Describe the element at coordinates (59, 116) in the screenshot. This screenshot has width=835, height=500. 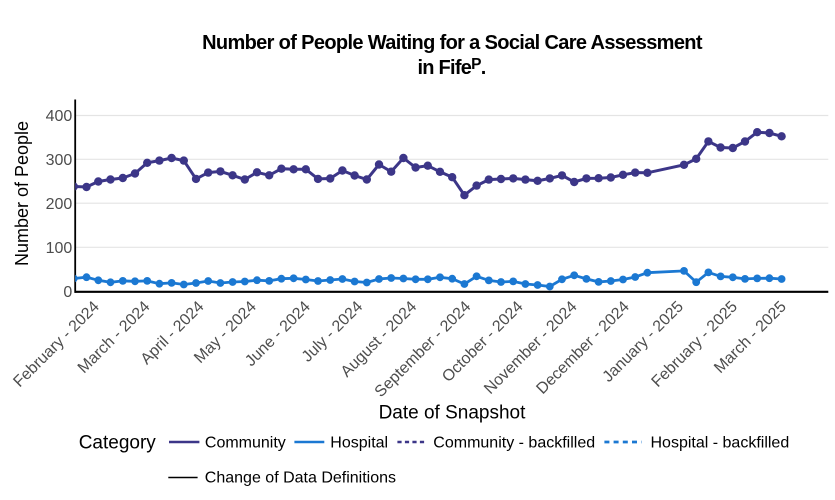
I see `svg-text: 400` at that location.